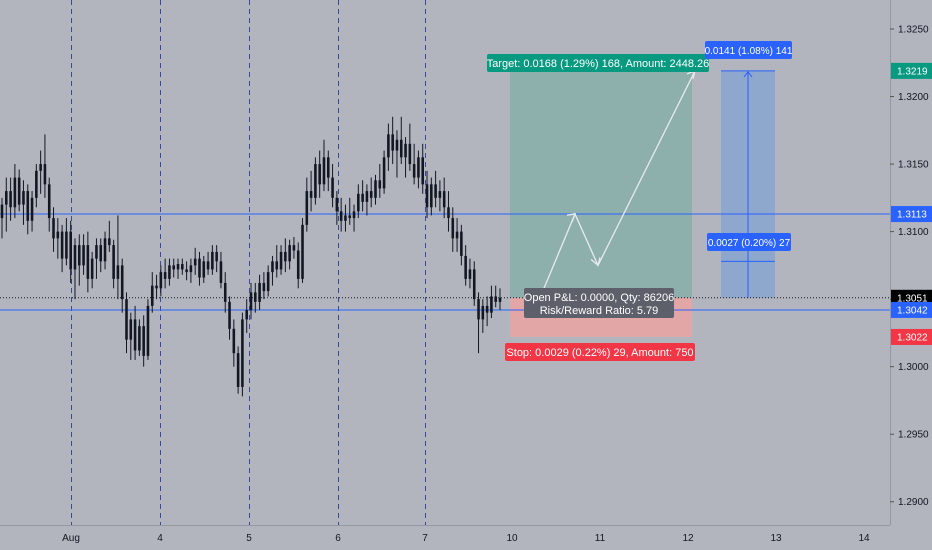 This screenshot has width=932, height=550. I want to click on price-axis-badge-text: 1.3113, so click(912, 215).